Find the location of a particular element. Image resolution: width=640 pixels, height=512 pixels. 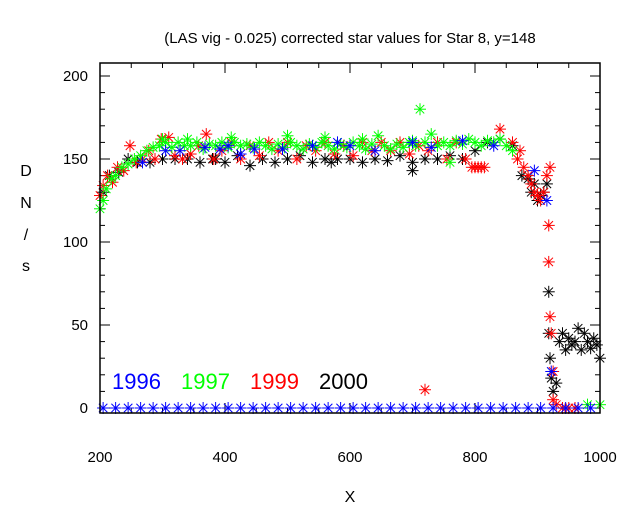

legend-entry-1997: 1997 is located at coordinates (205, 381).